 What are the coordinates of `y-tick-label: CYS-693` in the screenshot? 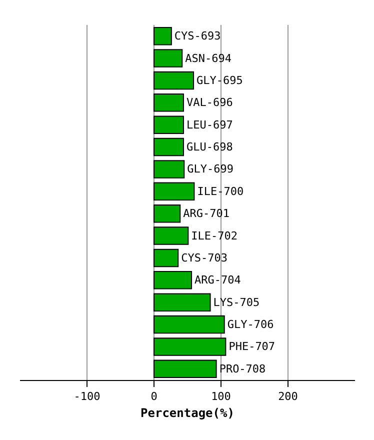 It's located at (197, 36).